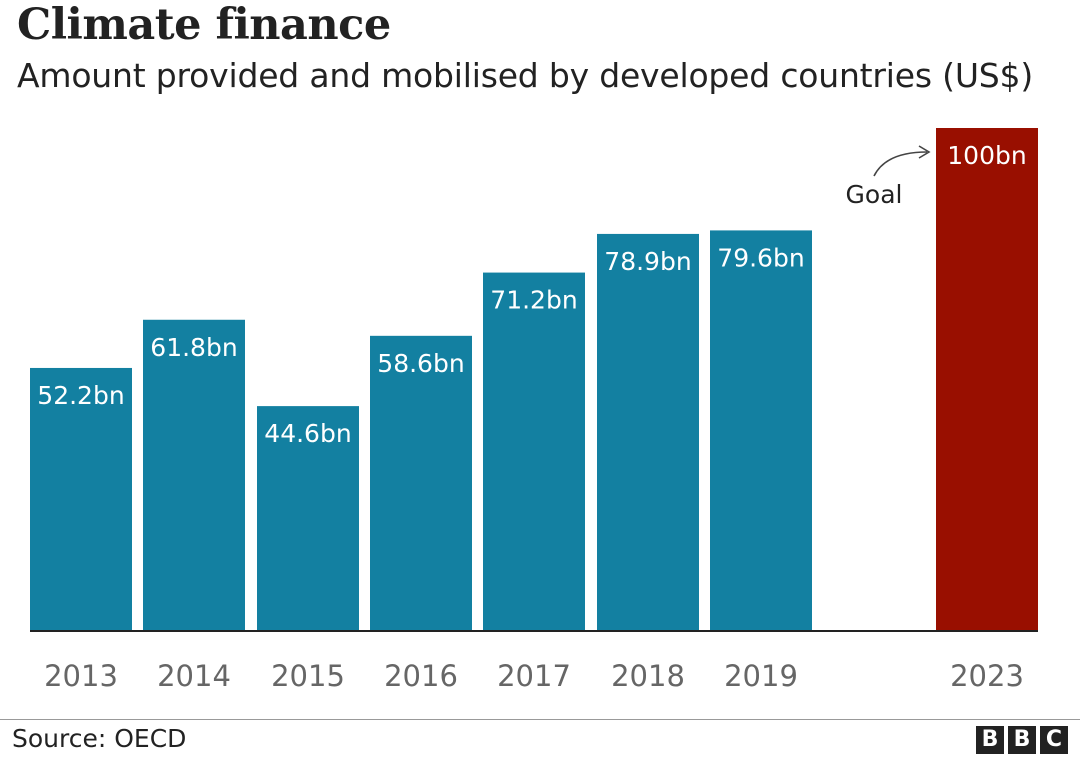  Describe the element at coordinates (307, 433) in the screenshot. I see `bar-value-label: 44.6bn` at that location.